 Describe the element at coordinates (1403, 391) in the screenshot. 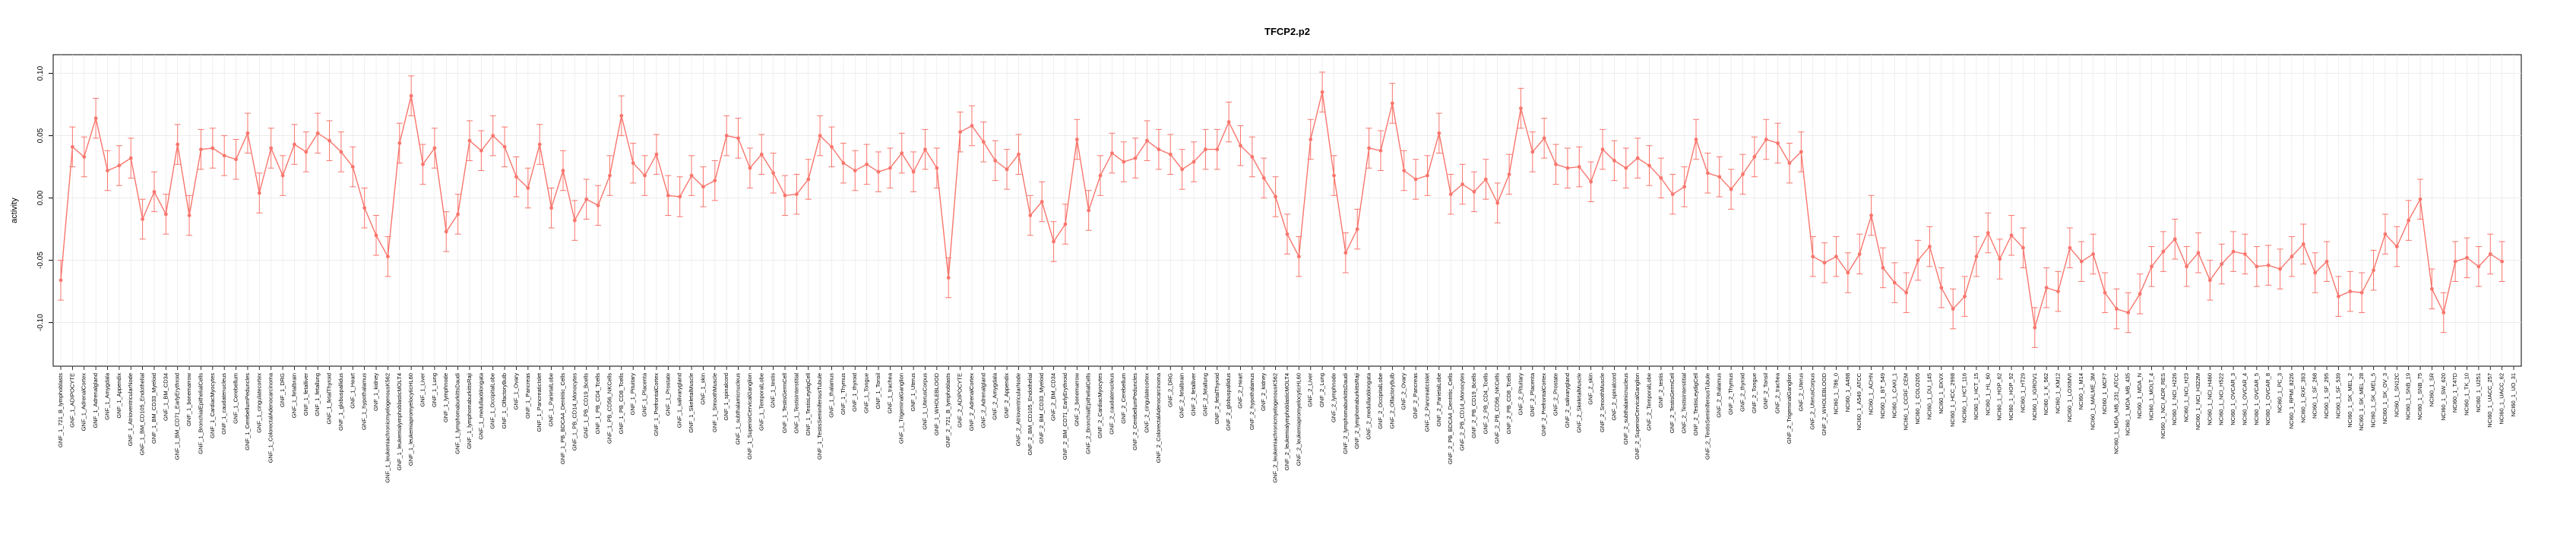

I see `x-tick-label: GNF_2_Ovary` at that location.